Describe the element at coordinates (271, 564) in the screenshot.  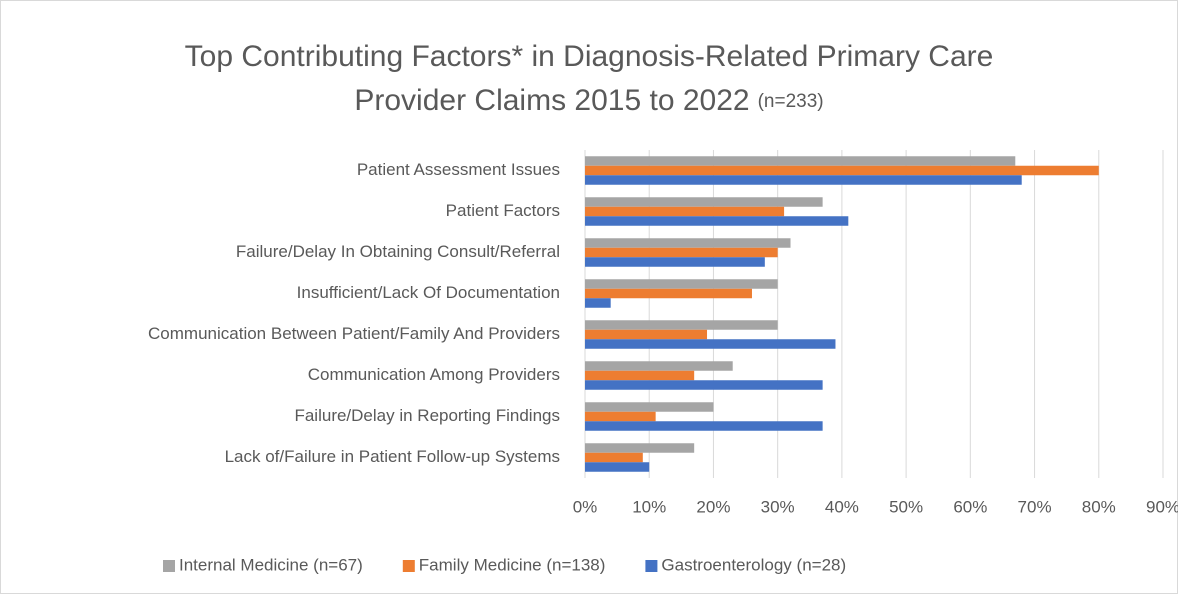
I see `legend-label: Internal Medicine (n=67)` at that location.